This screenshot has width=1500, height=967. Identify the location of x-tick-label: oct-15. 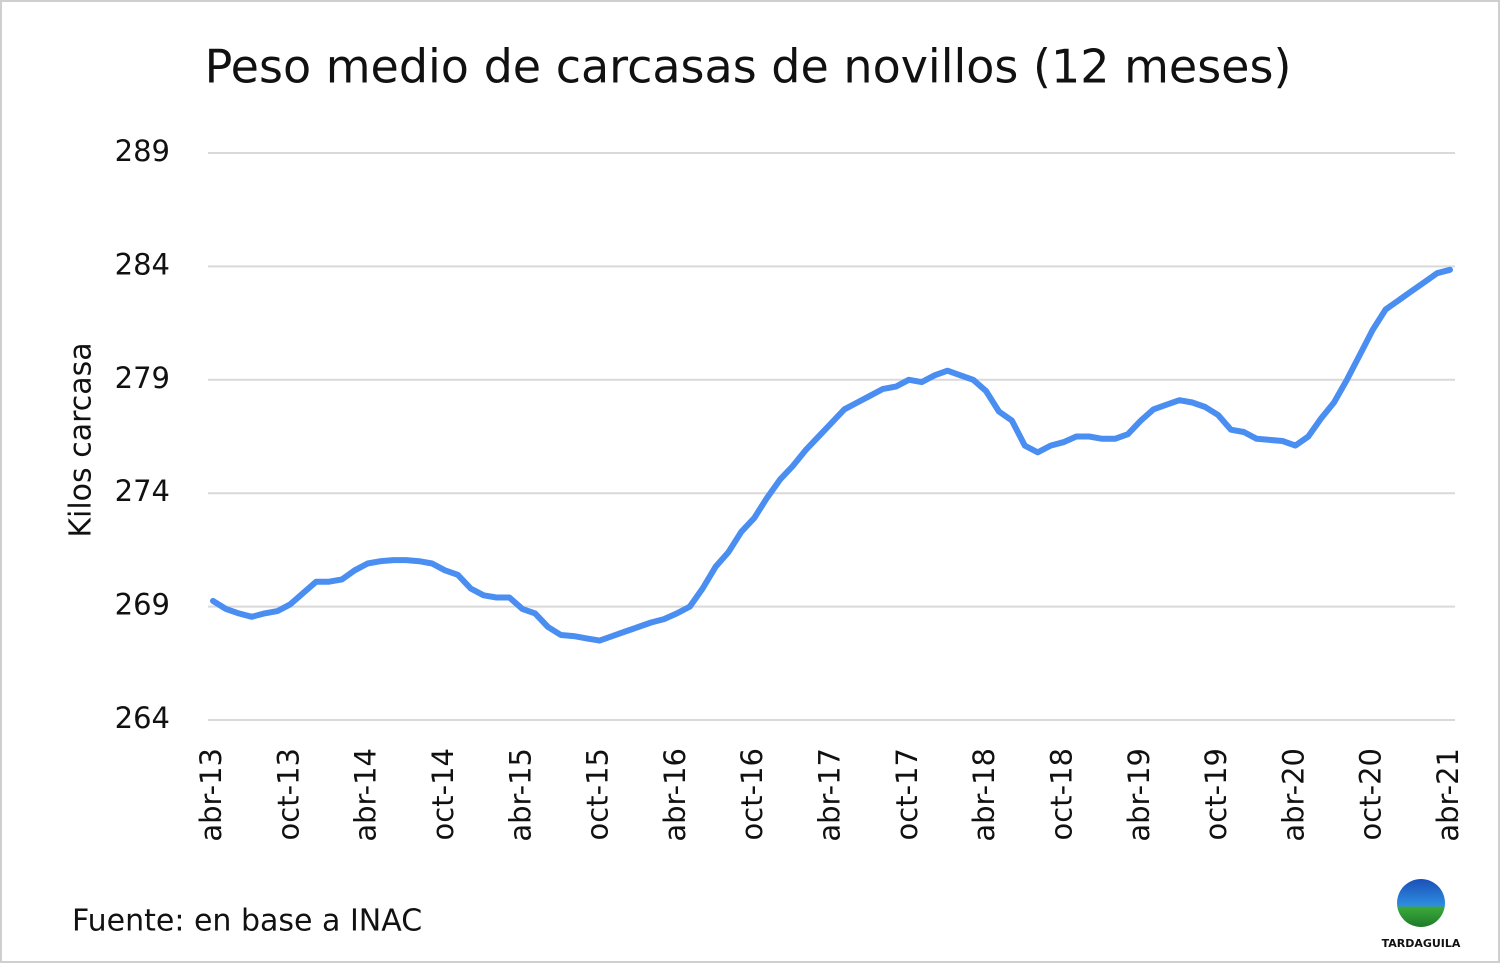
(598, 794).